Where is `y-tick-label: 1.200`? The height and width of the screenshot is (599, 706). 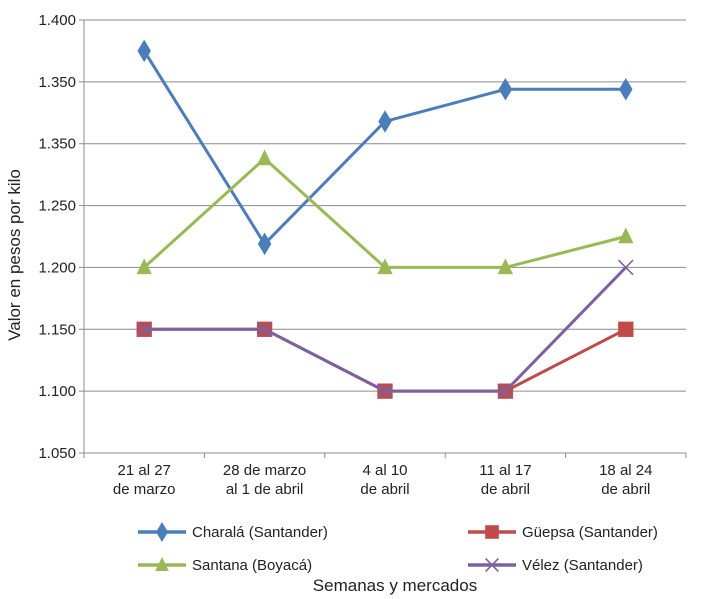 y-tick-label: 1.200 is located at coordinates (57, 267).